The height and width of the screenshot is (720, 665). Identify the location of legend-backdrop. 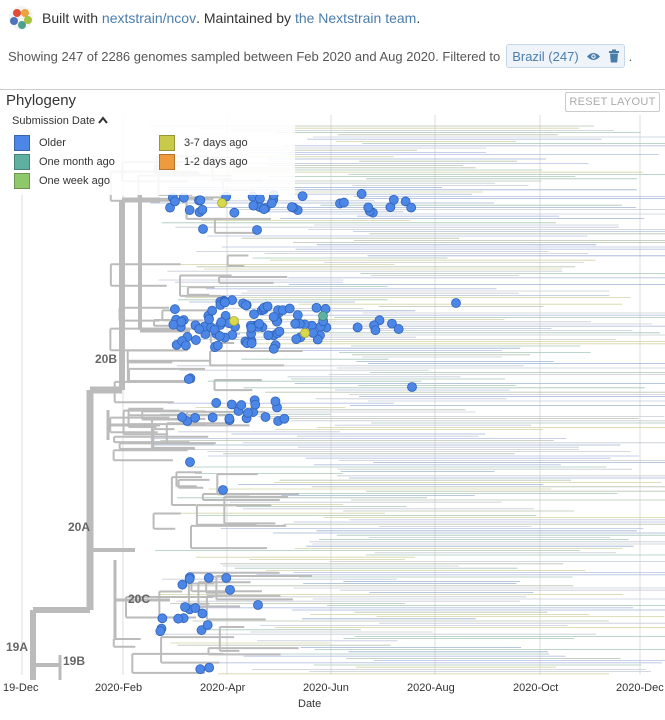
(147, 155).